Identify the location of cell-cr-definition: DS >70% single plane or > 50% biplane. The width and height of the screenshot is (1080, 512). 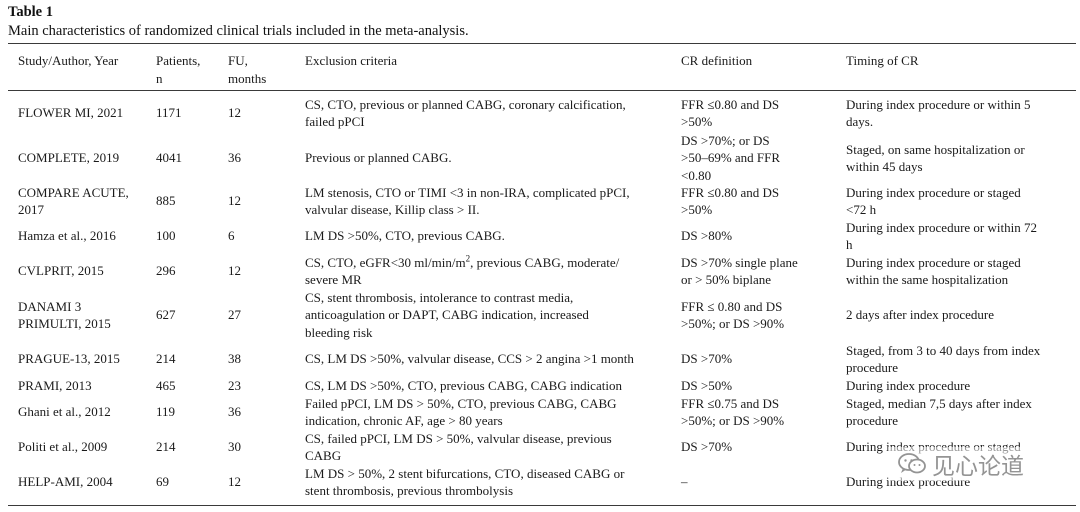
(739, 271).